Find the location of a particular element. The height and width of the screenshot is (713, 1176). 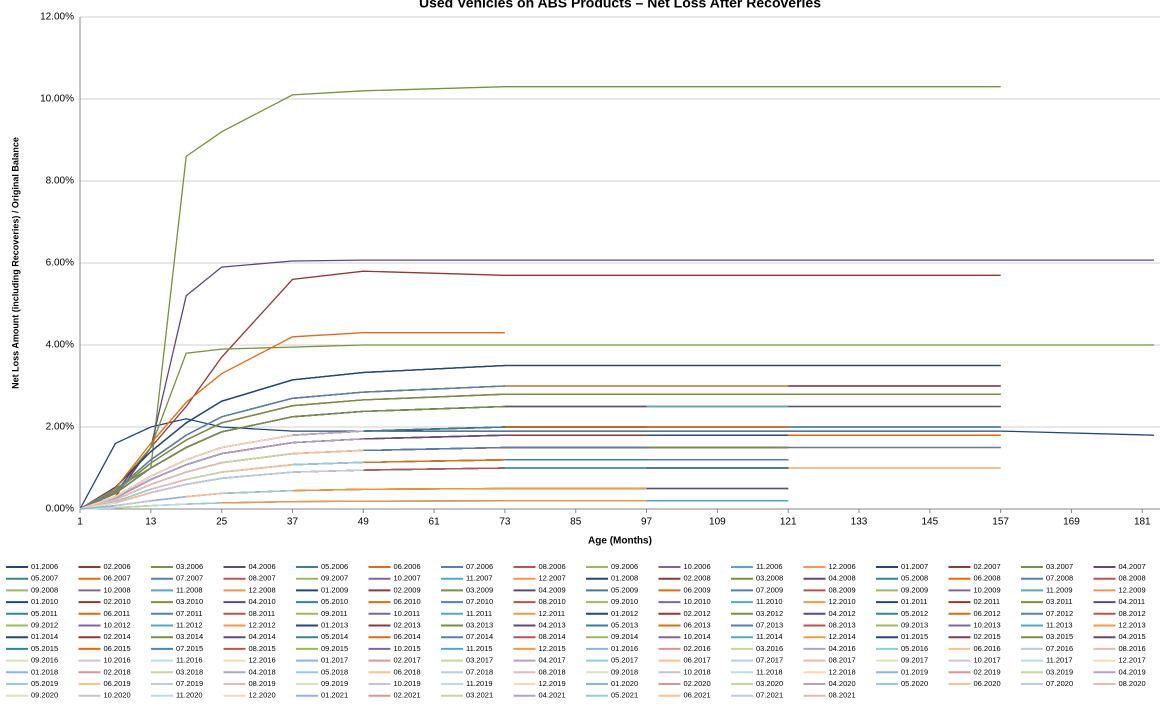

legend-label: 01.2014 is located at coordinates (44, 636).